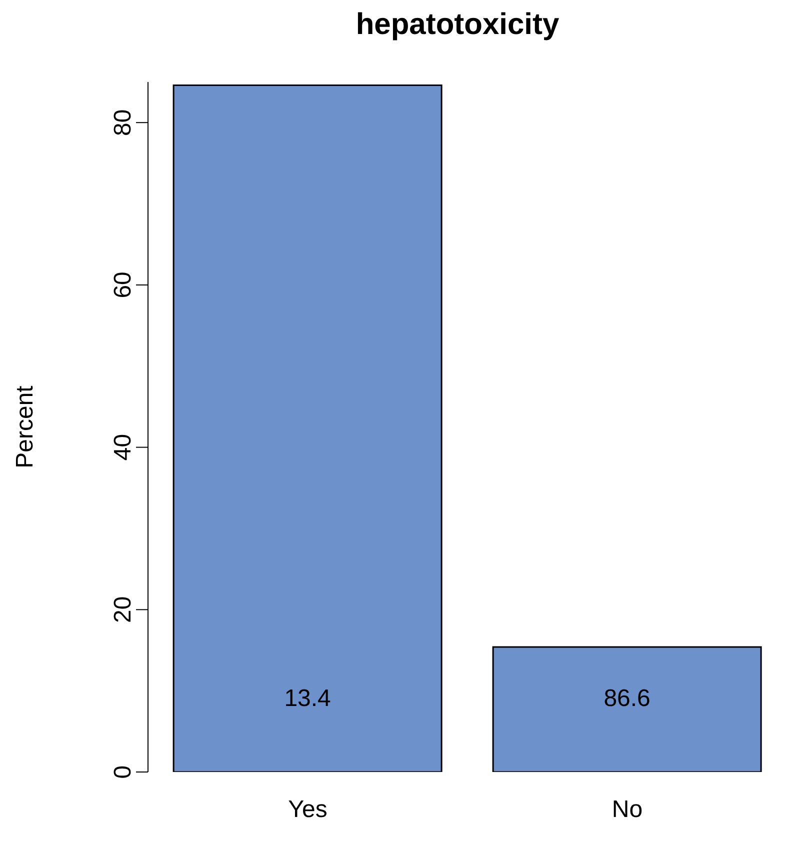 This screenshot has width=795, height=860. I want to click on y-tick-label: 60, so click(123, 285).